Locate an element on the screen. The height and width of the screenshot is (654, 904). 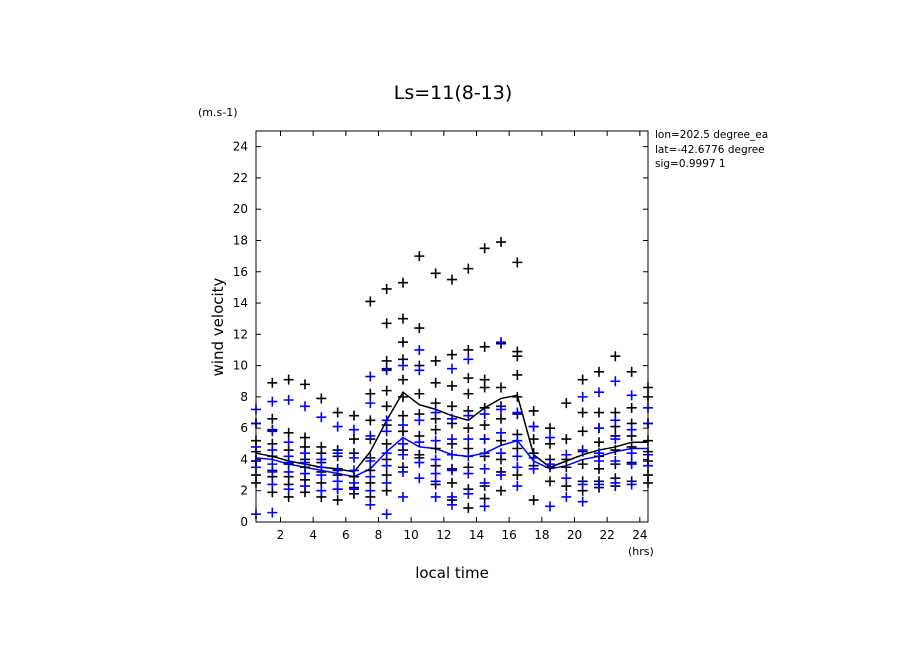
y-tick-label: 4 is located at coordinates (244, 459).